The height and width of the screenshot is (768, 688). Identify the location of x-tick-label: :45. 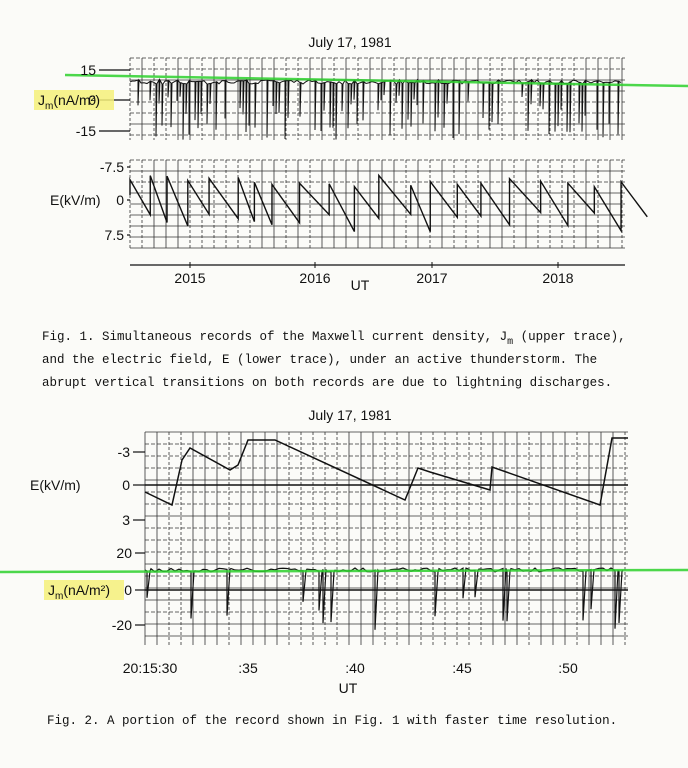
(462, 668).